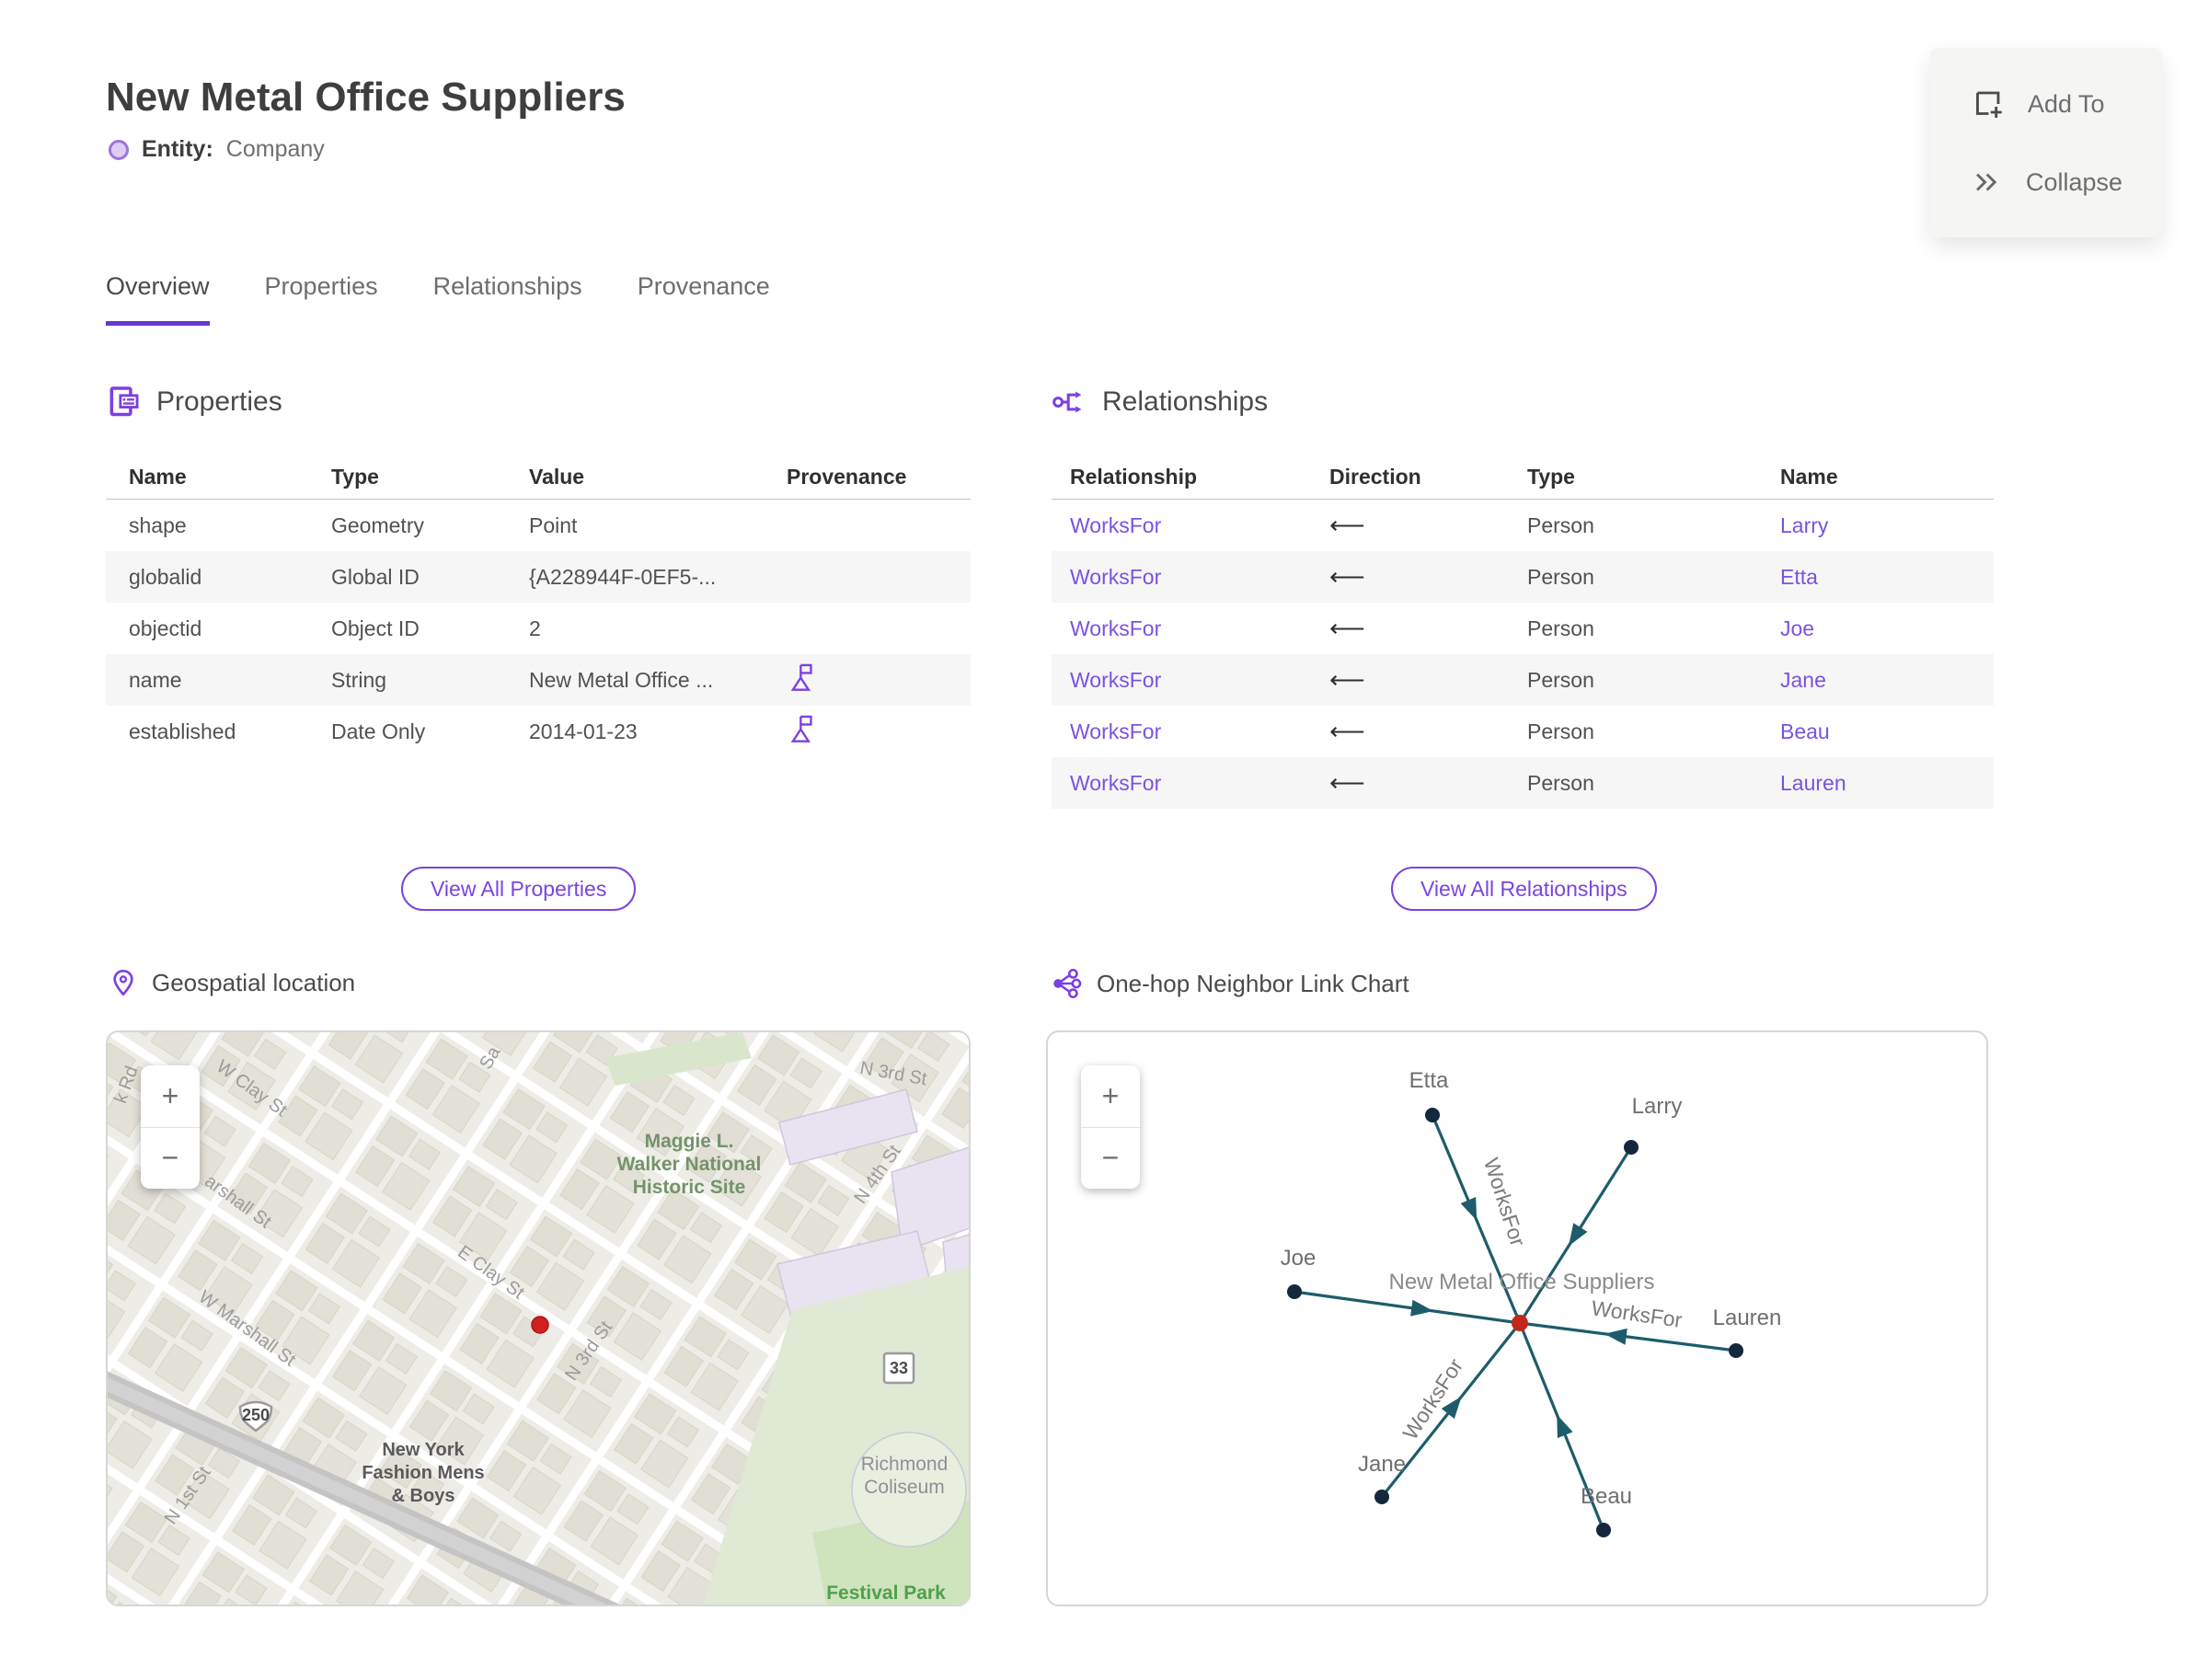 The height and width of the screenshot is (1680, 2208). Describe the element at coordinates (1110, 1158) in the screenshot. I see `chart-zoom-out-button: −` at that location.